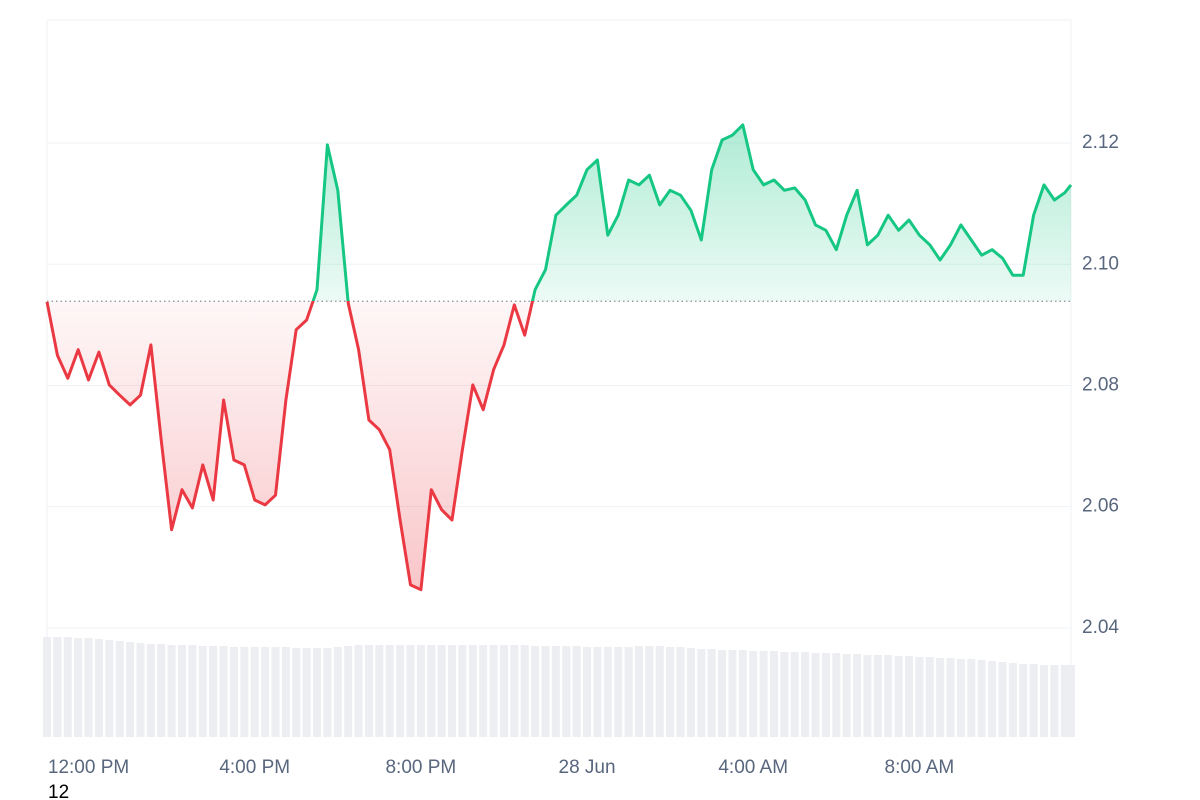 Image resolution: width=1200 pixels, height=800 pixels. I want to click on x-tick-label: 8:00 PM, so click(420, 767).